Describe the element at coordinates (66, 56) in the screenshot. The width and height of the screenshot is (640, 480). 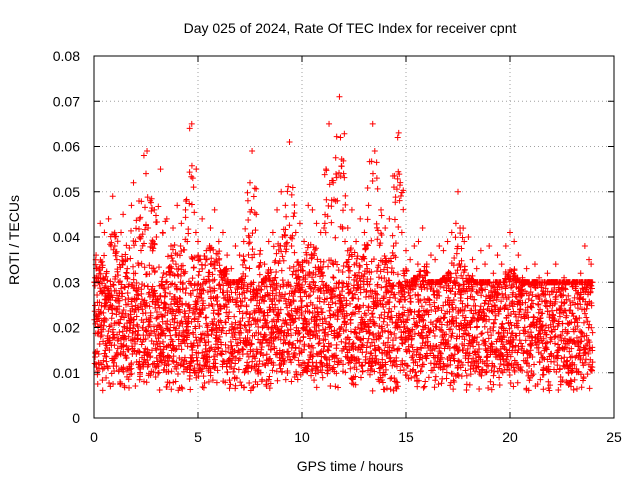
I see `y-tick-label: 0.08` at that location.